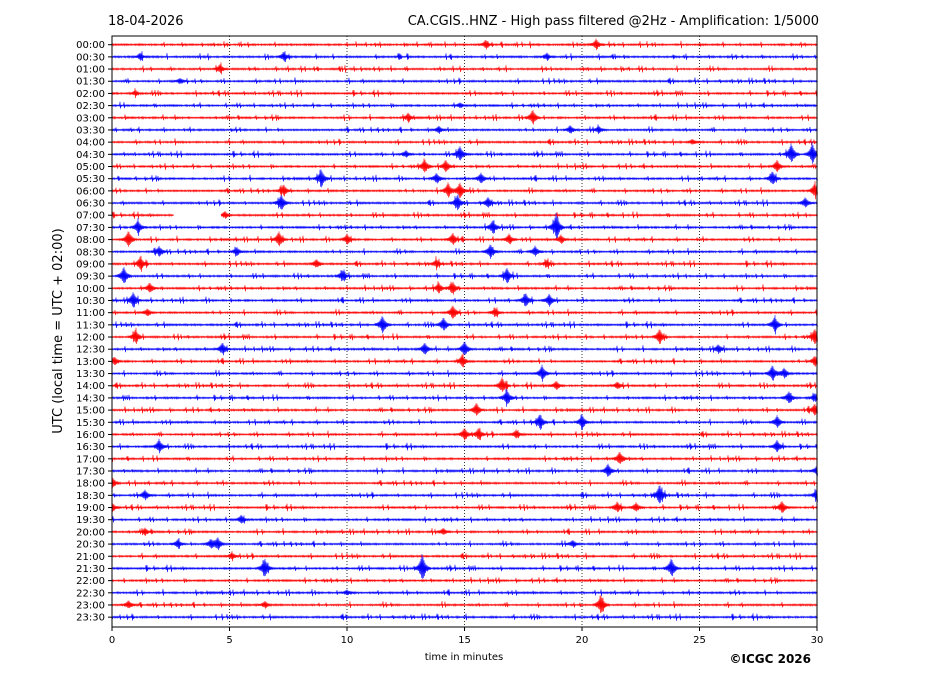 The image size is (927, 696). Describe the element at coordinates (90, 423) in the screenshot. I see `y-tick-label: 15:30` at that location.